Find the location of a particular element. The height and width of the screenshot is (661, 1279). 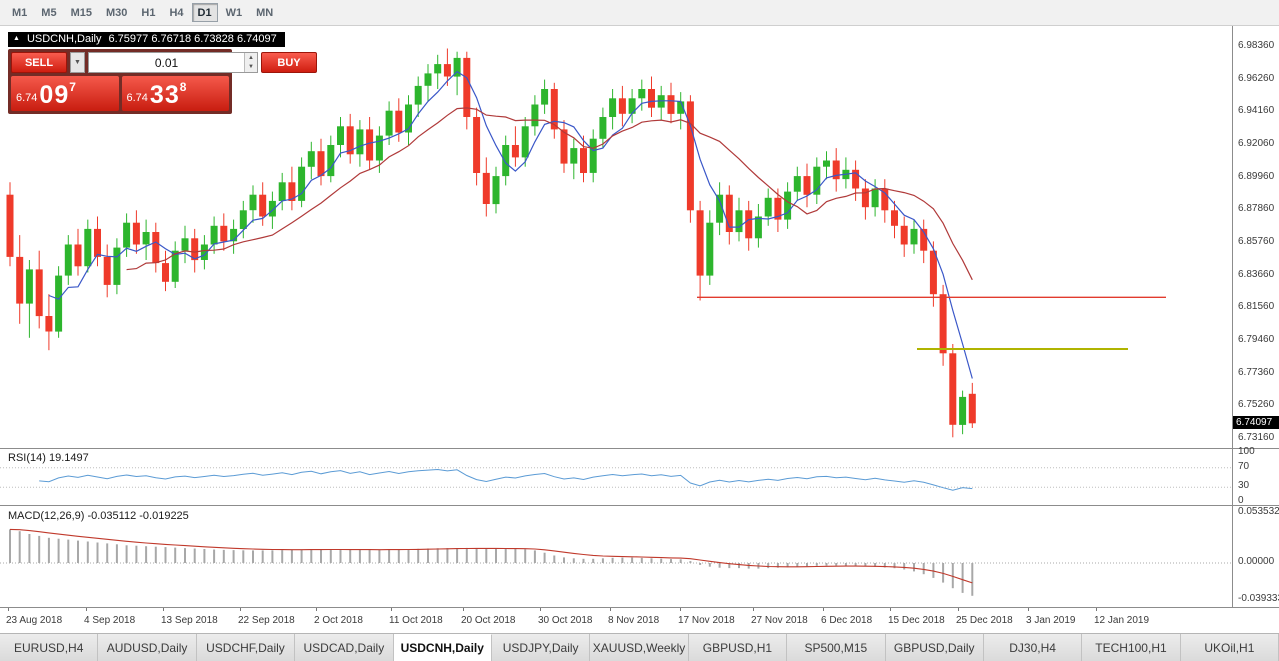

time-axis-label: 12 Jan 2019 is located at coordinates (1122, 620).